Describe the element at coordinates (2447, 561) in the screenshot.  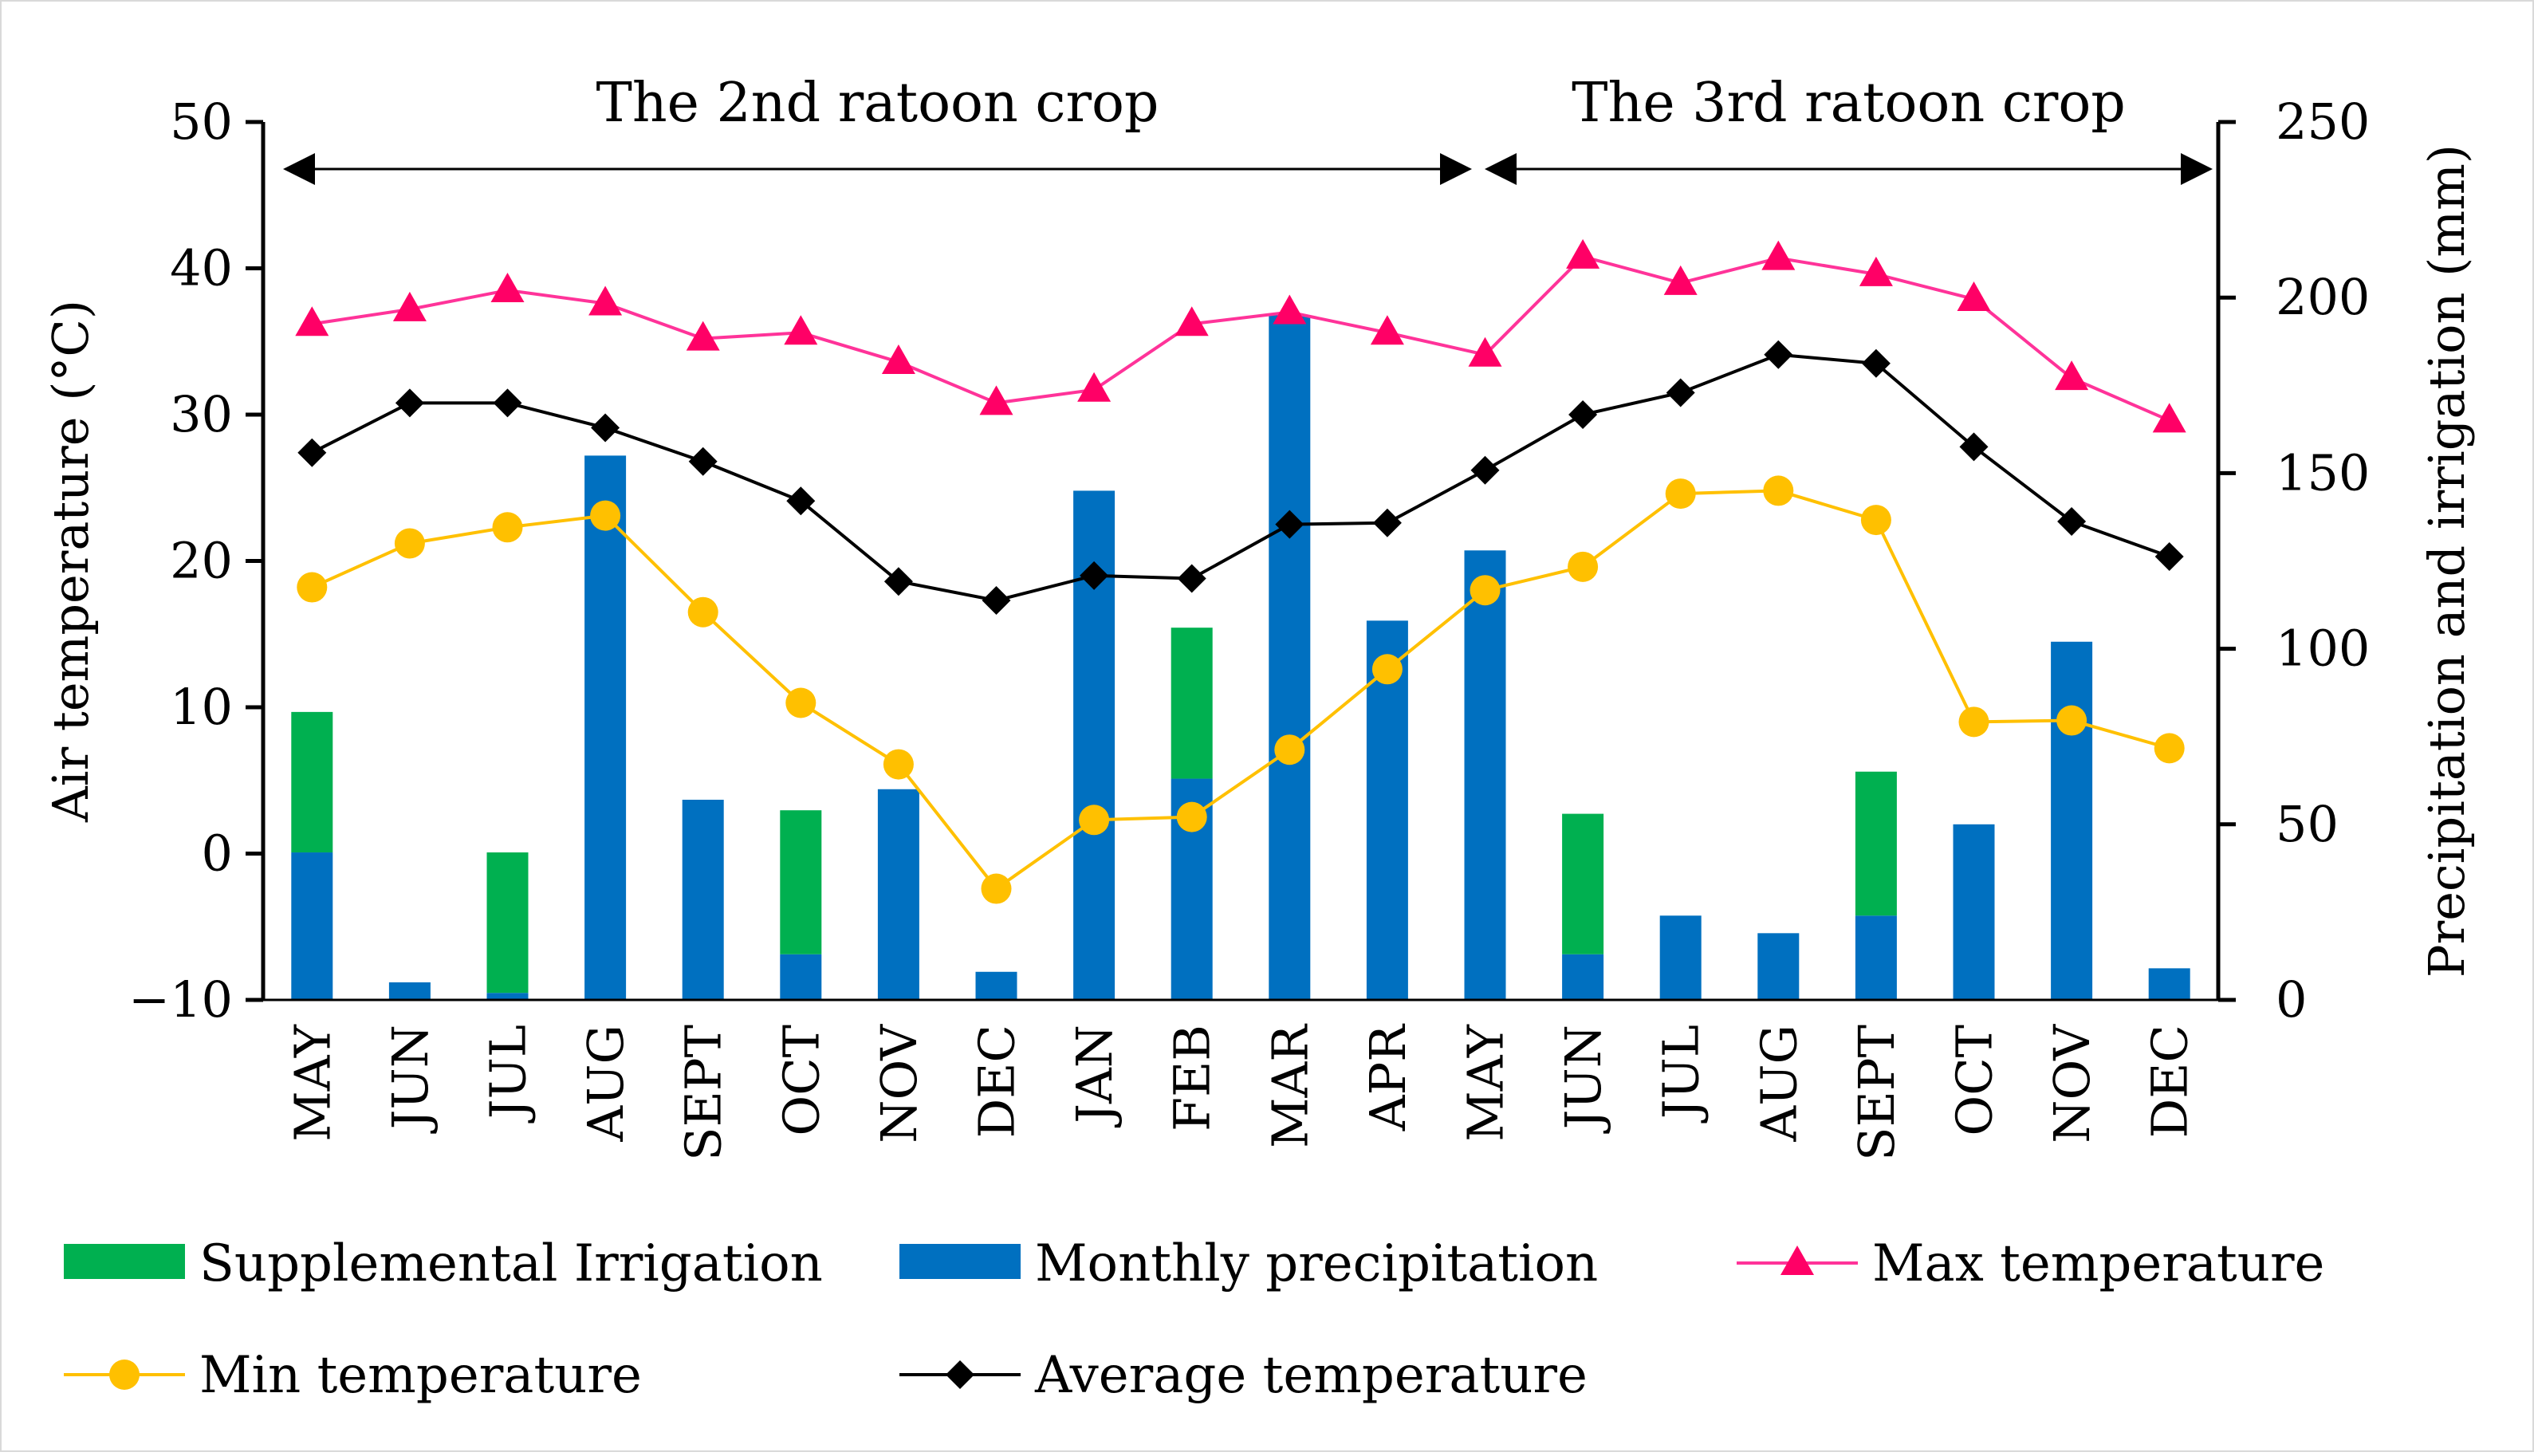
I see `right-axis-title: Precipitation and irrigation (mm)` at that location.